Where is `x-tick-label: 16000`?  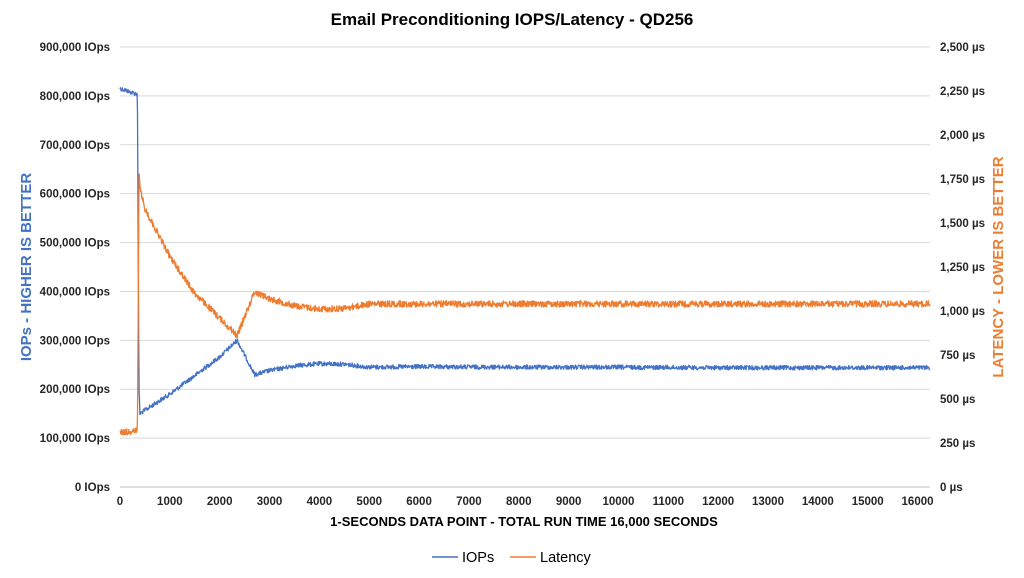
x-tick-label: 16000 is located at coordinates (918, 502).